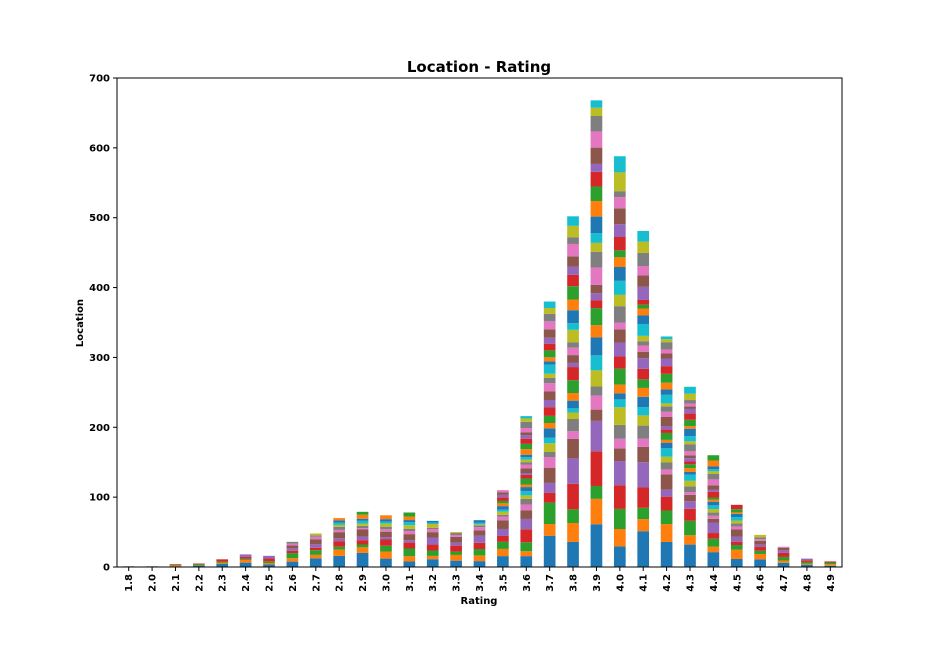 This screenshot has height=652, width=936. I want to click on x-axis-label: Rating, so click(479, 601).